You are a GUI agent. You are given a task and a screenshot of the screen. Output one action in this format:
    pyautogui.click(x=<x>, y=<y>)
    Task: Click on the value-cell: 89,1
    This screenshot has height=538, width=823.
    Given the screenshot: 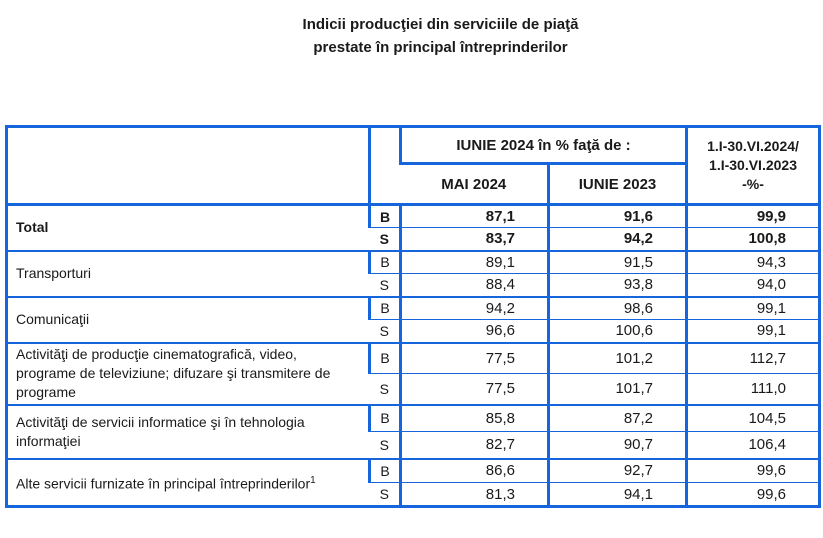 What is the action you would take?
    pyautogui.click(x=474, y=262)
    